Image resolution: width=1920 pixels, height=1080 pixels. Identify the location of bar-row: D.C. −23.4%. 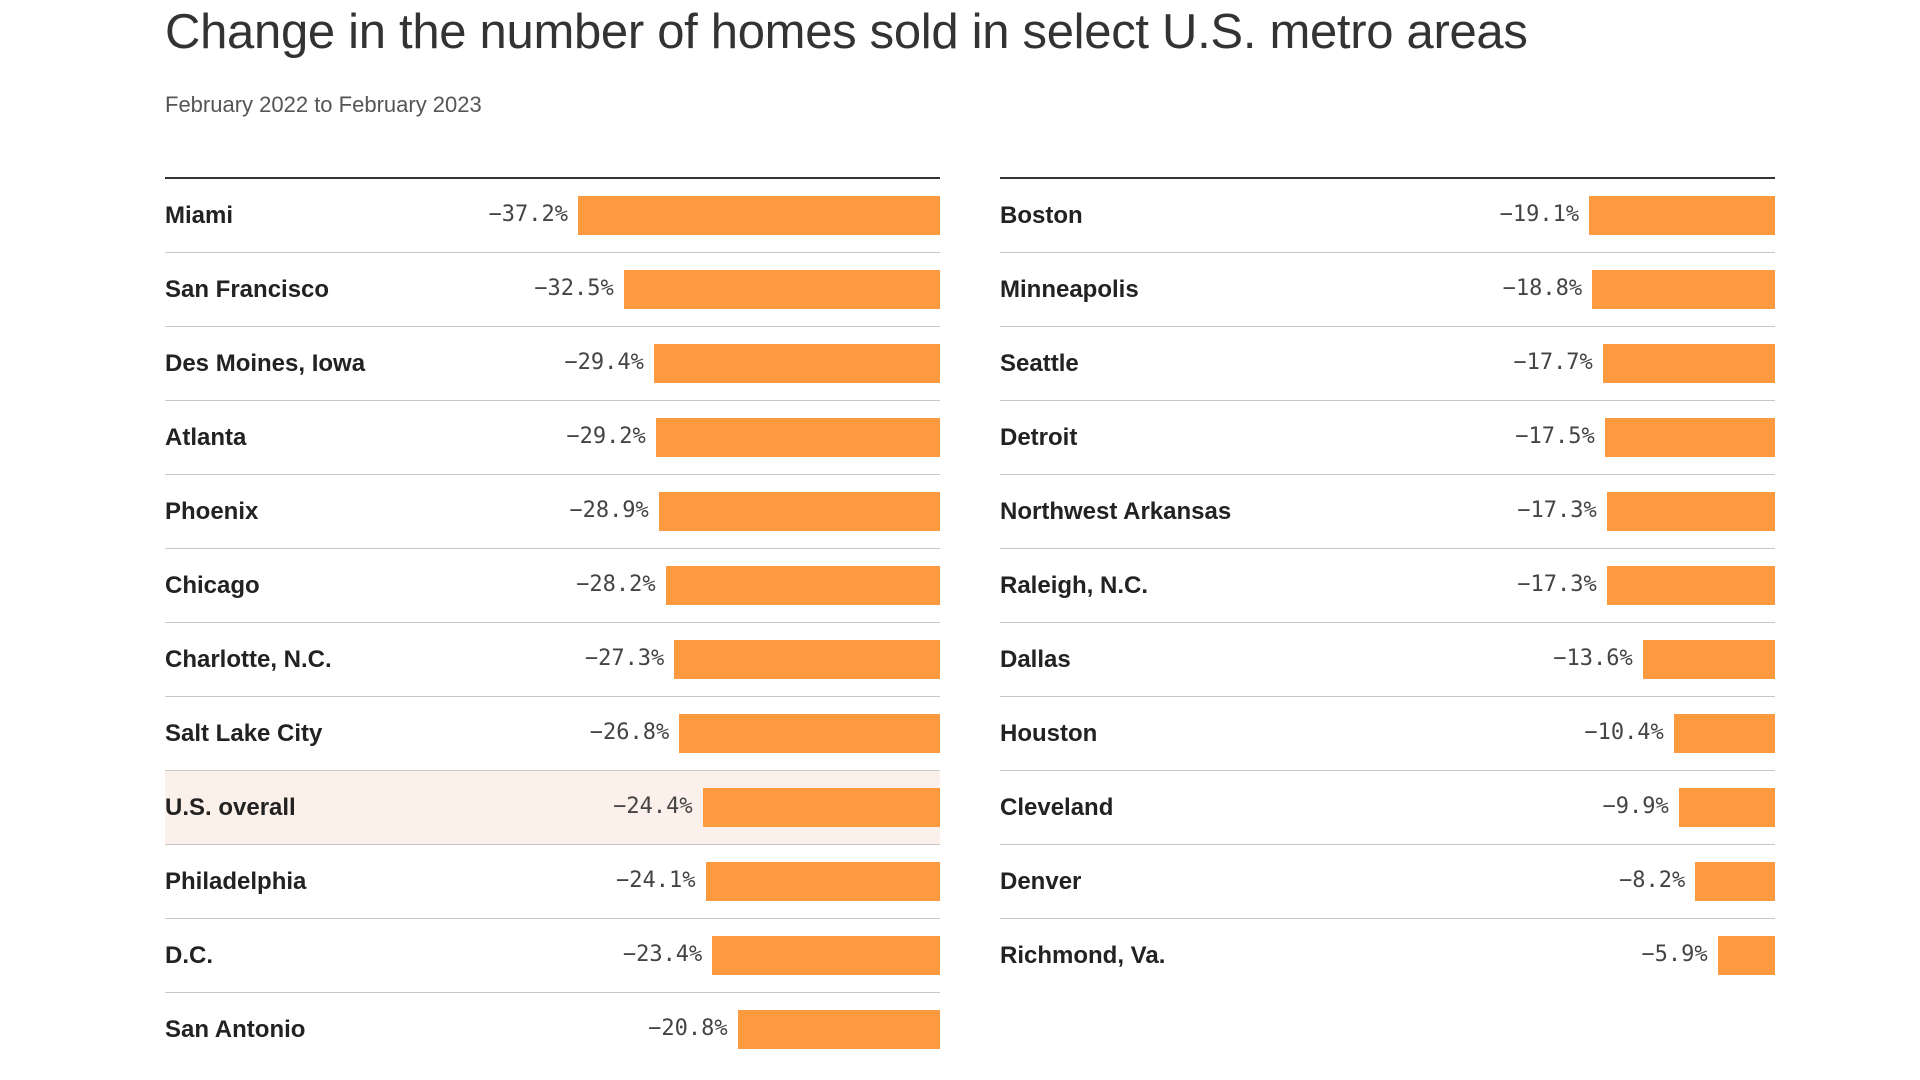
(552, 956).